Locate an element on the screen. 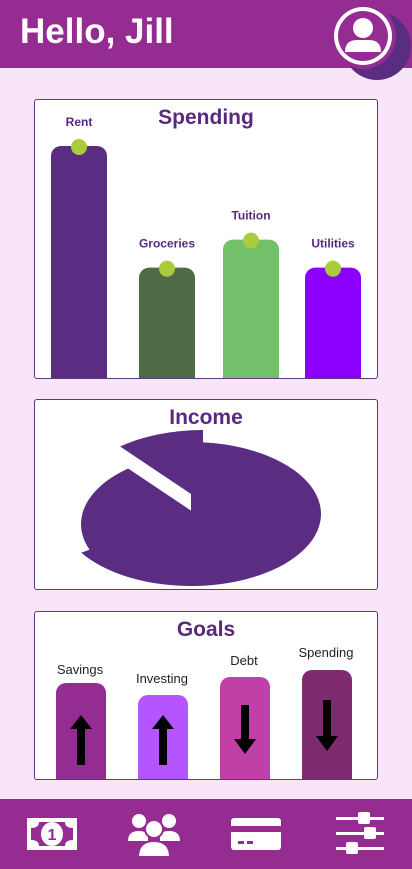 The height and width of the screenshot is (869, 412). spending-title: Spending is located at coordinates (206, 117).